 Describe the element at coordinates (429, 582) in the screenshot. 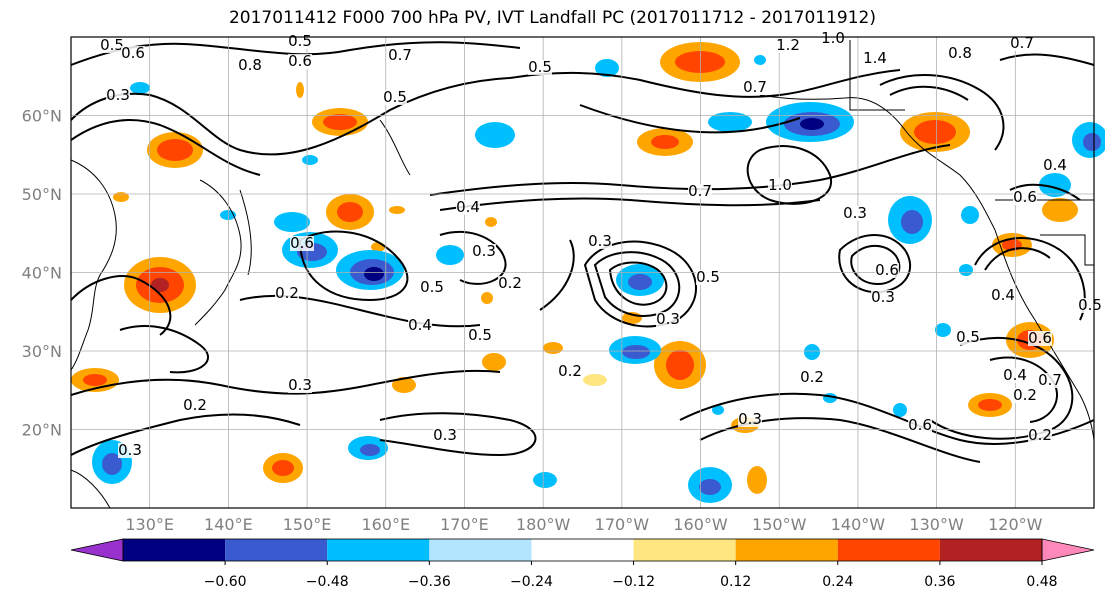

I see `colorbar-tick-label: −0.36` at that location.